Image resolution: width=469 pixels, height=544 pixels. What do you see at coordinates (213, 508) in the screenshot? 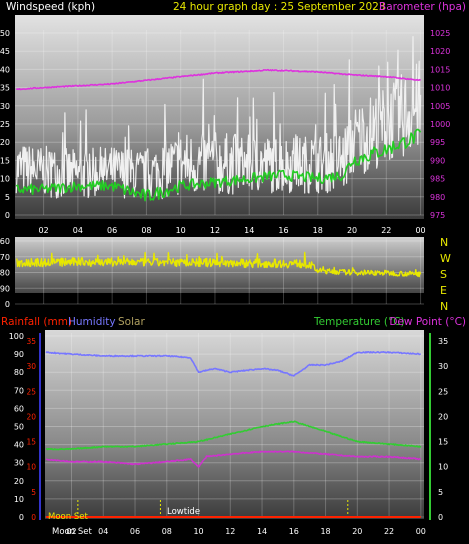
I see `event-markers` at bounding box center [213, 508].